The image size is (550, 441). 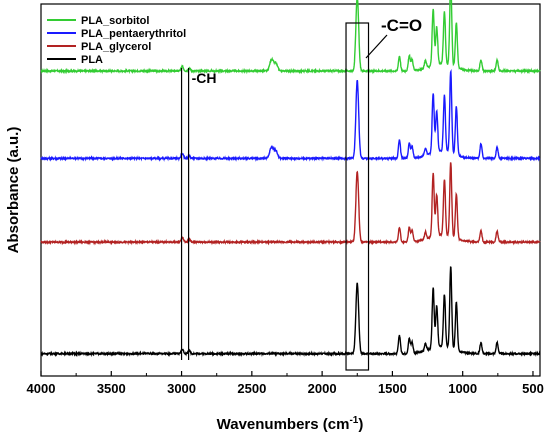 What do you see at coordinates (392, 388) in the screenshot?
I see `x-tick-label: 1500` at bounding box center [392, 388].